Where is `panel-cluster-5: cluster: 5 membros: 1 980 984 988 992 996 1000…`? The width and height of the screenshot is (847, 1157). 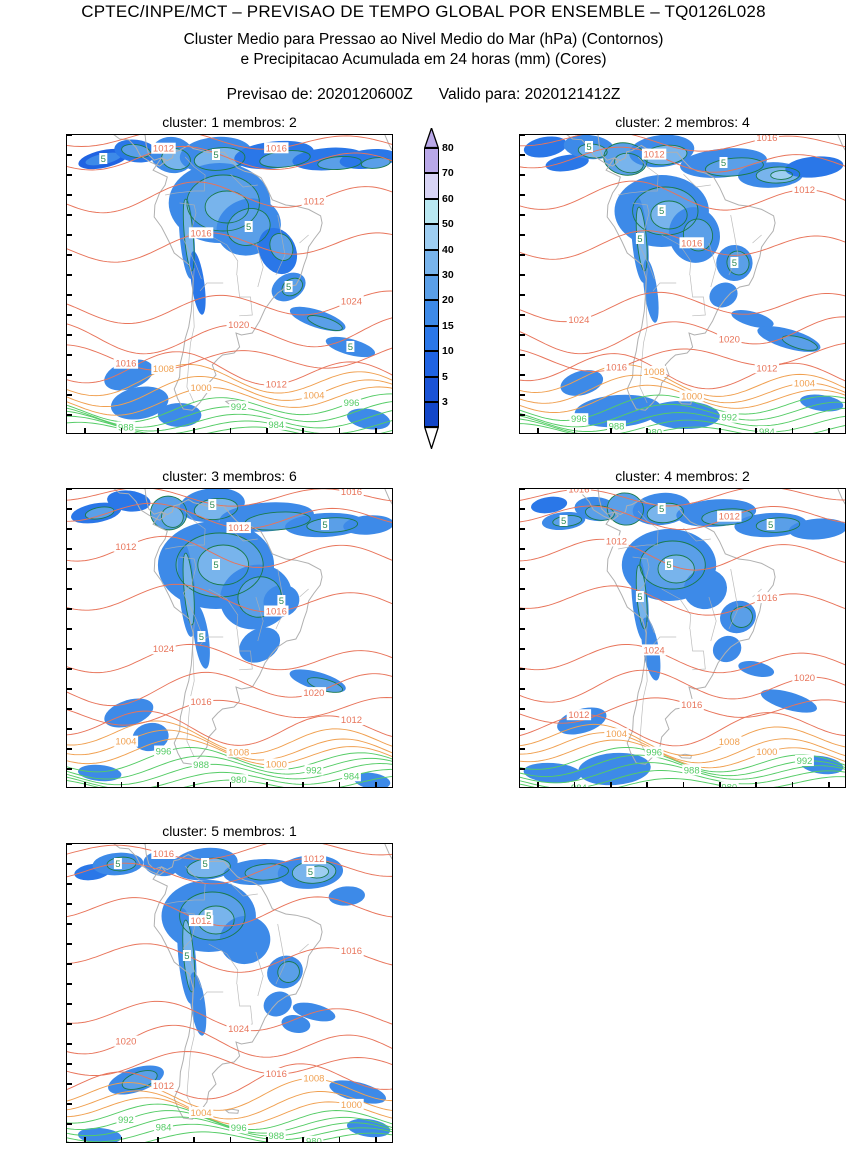
panel-cluster-5: cluster: 5 membros: 1 980 984 988 992 996 1000… is located at coordinates (229, 983).